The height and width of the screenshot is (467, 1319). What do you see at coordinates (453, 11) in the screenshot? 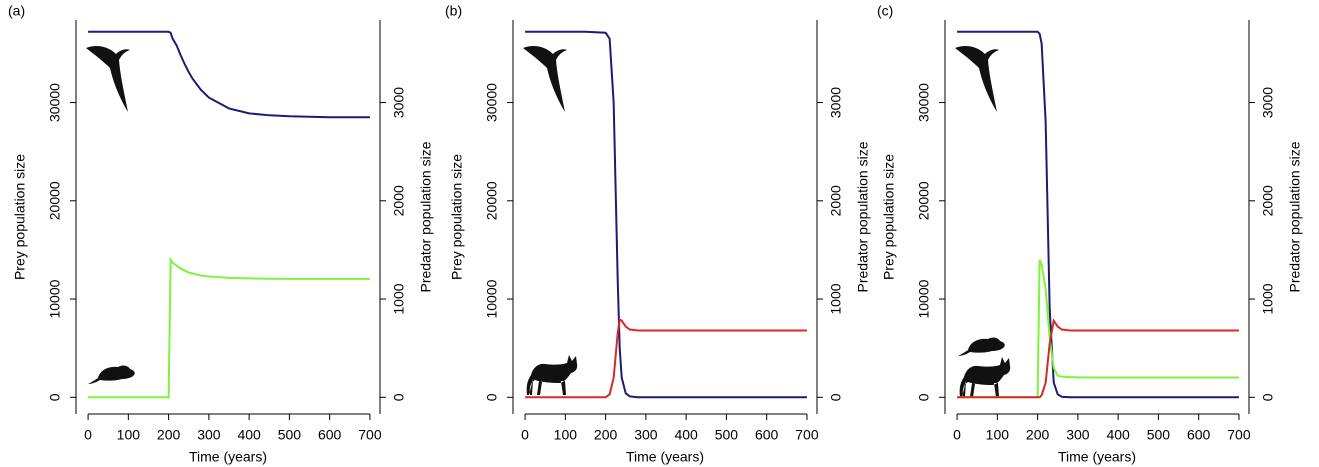
I see `panel-label: (b)` at bounding box center [453, 11].